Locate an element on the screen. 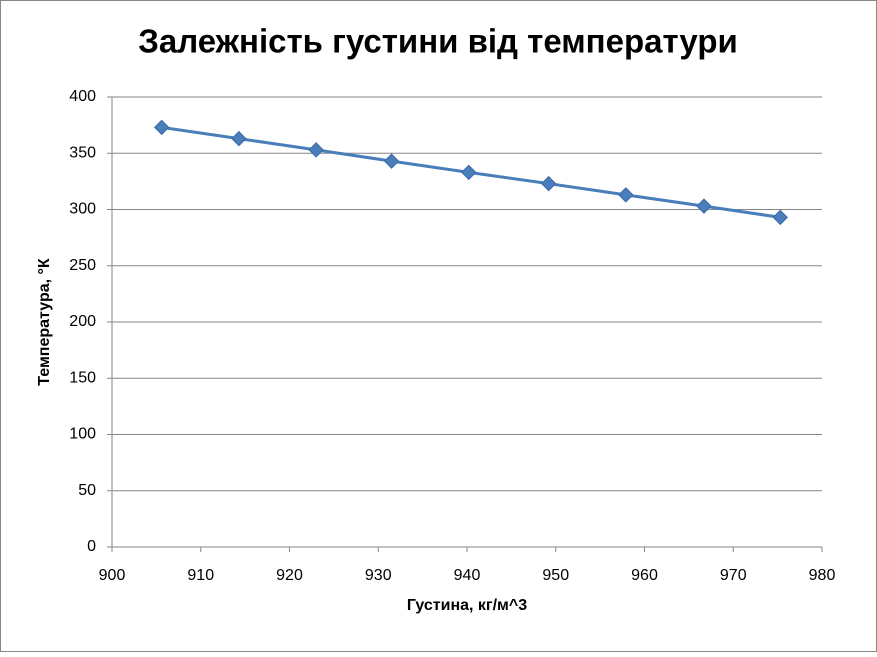  x-tick-label: 960 is located at coordinates (644, 575).